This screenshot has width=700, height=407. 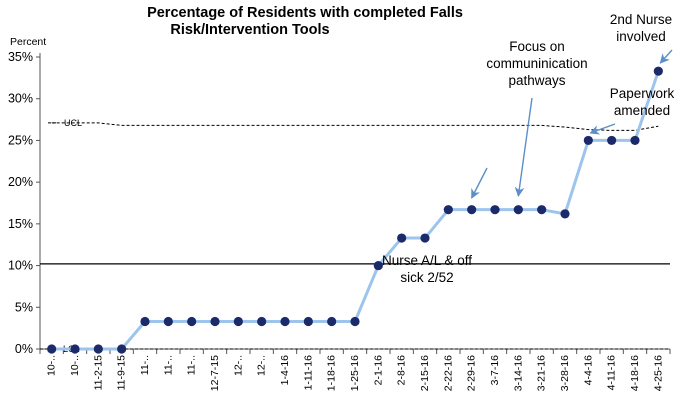 I want to click on x-tick-label: 1-25-16, so click(x=355, y=373).